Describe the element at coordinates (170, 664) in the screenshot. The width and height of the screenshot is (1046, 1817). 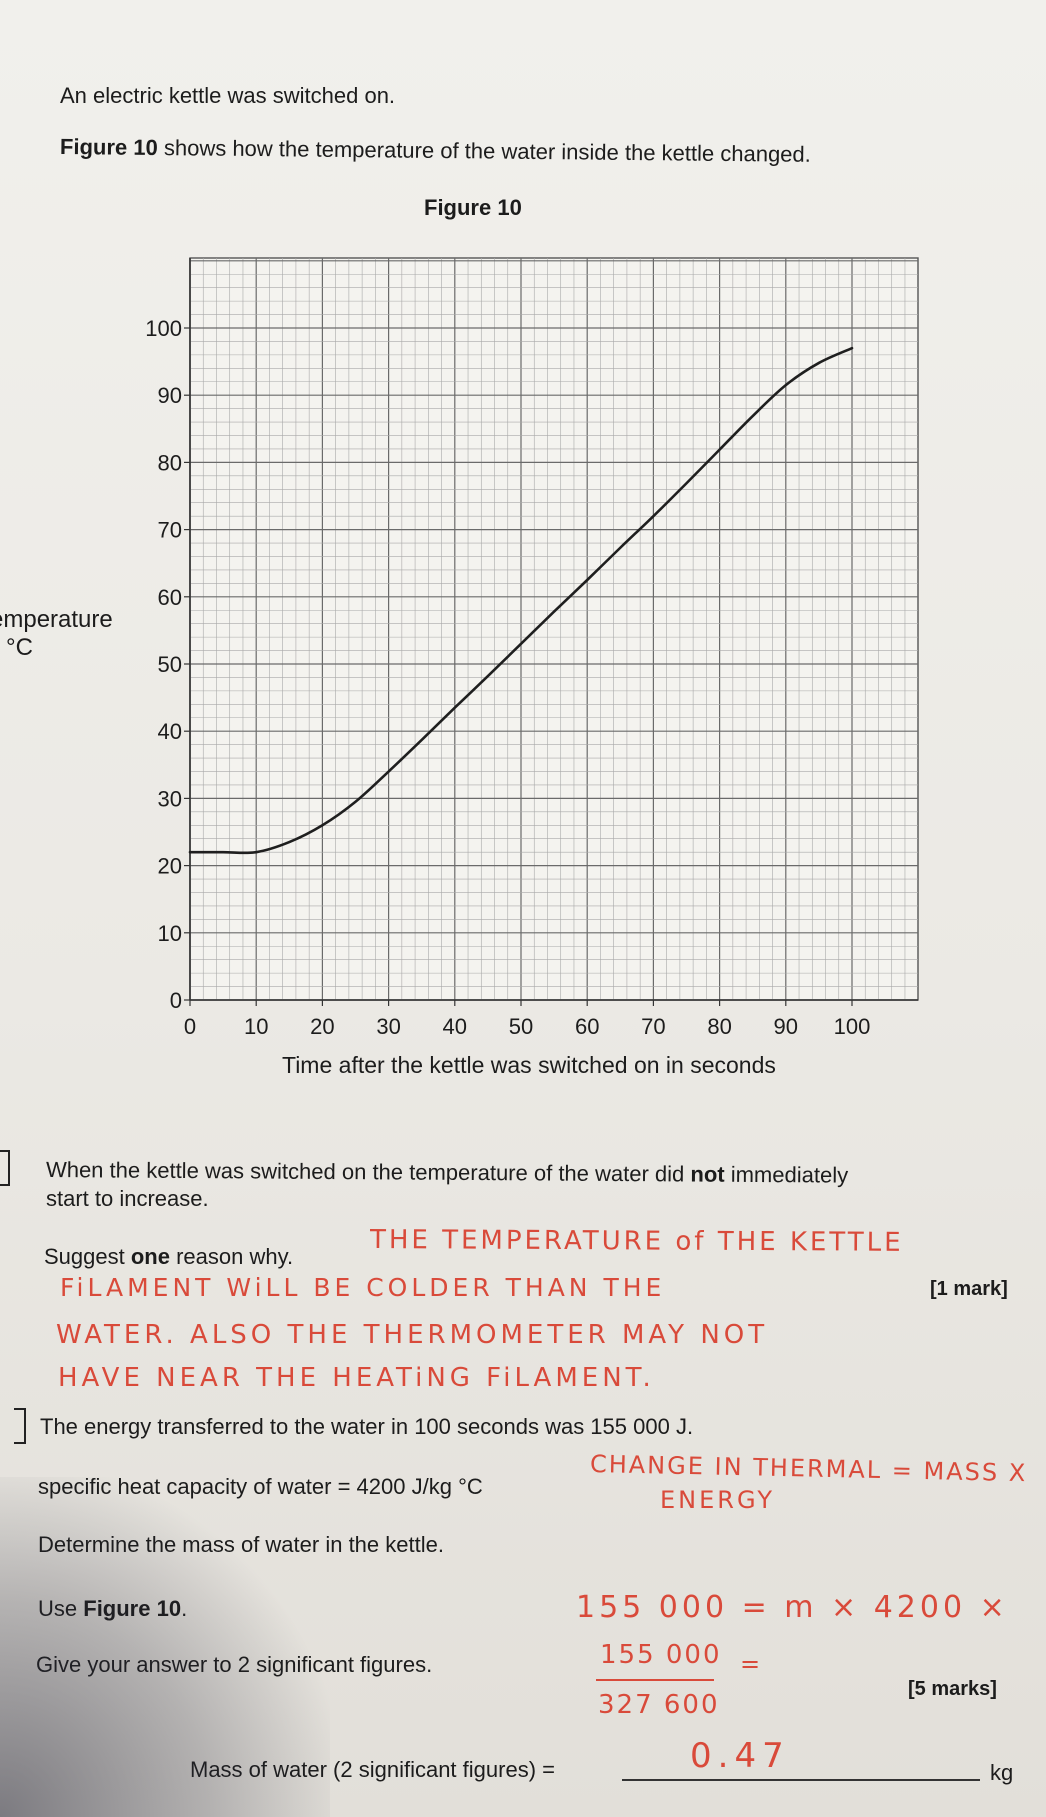
I see `y-tick-label: 50` at that location.